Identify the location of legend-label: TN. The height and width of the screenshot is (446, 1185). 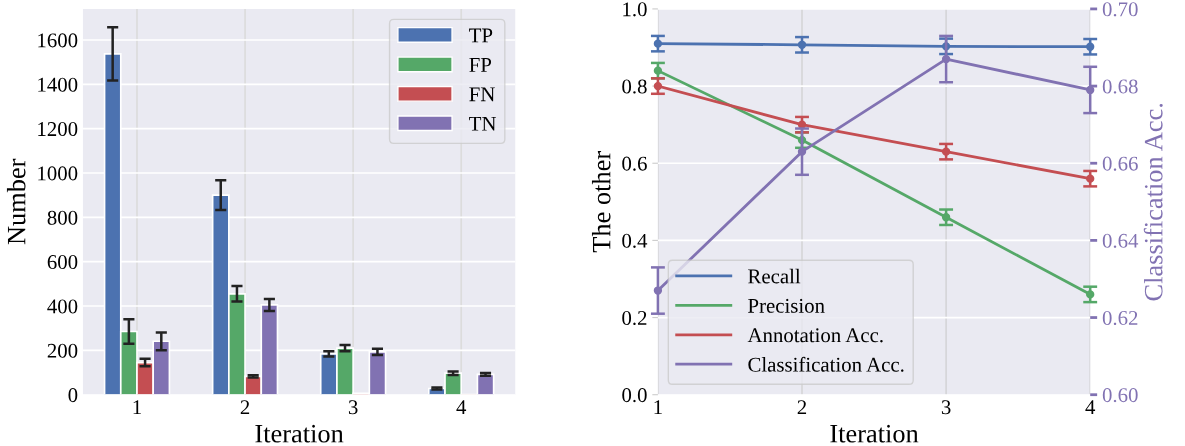
(483, 123).